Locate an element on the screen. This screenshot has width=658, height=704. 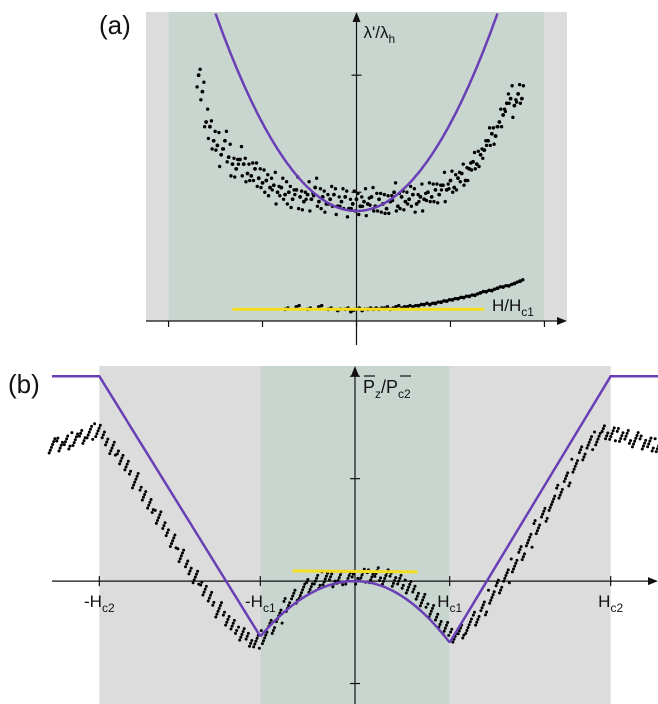
b-y-title-part: c2 is located at coordinates (404, 394).